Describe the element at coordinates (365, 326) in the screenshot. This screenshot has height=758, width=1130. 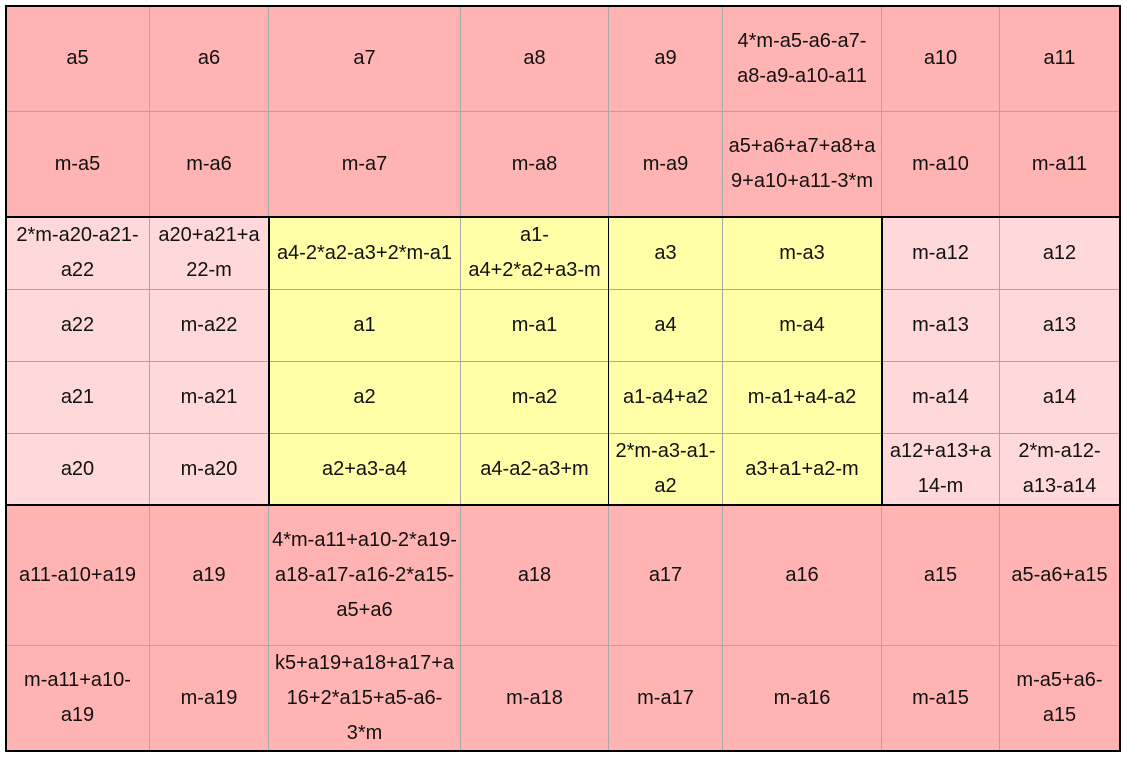
I see `cell: a1` at that location.